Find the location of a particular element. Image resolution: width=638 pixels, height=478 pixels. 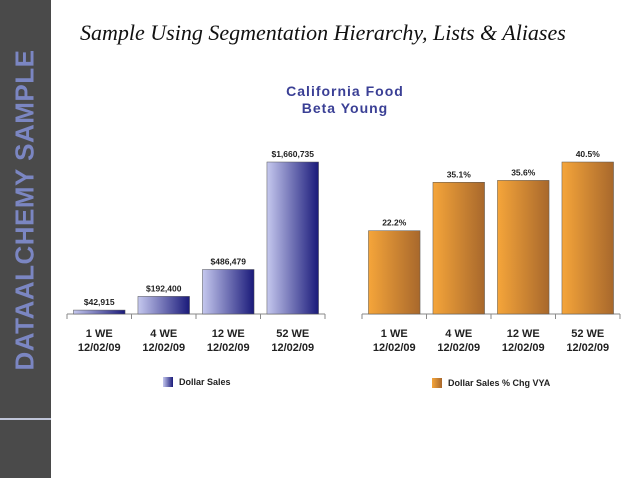

data-label: 22.2% is located at coordinates (394, 223).